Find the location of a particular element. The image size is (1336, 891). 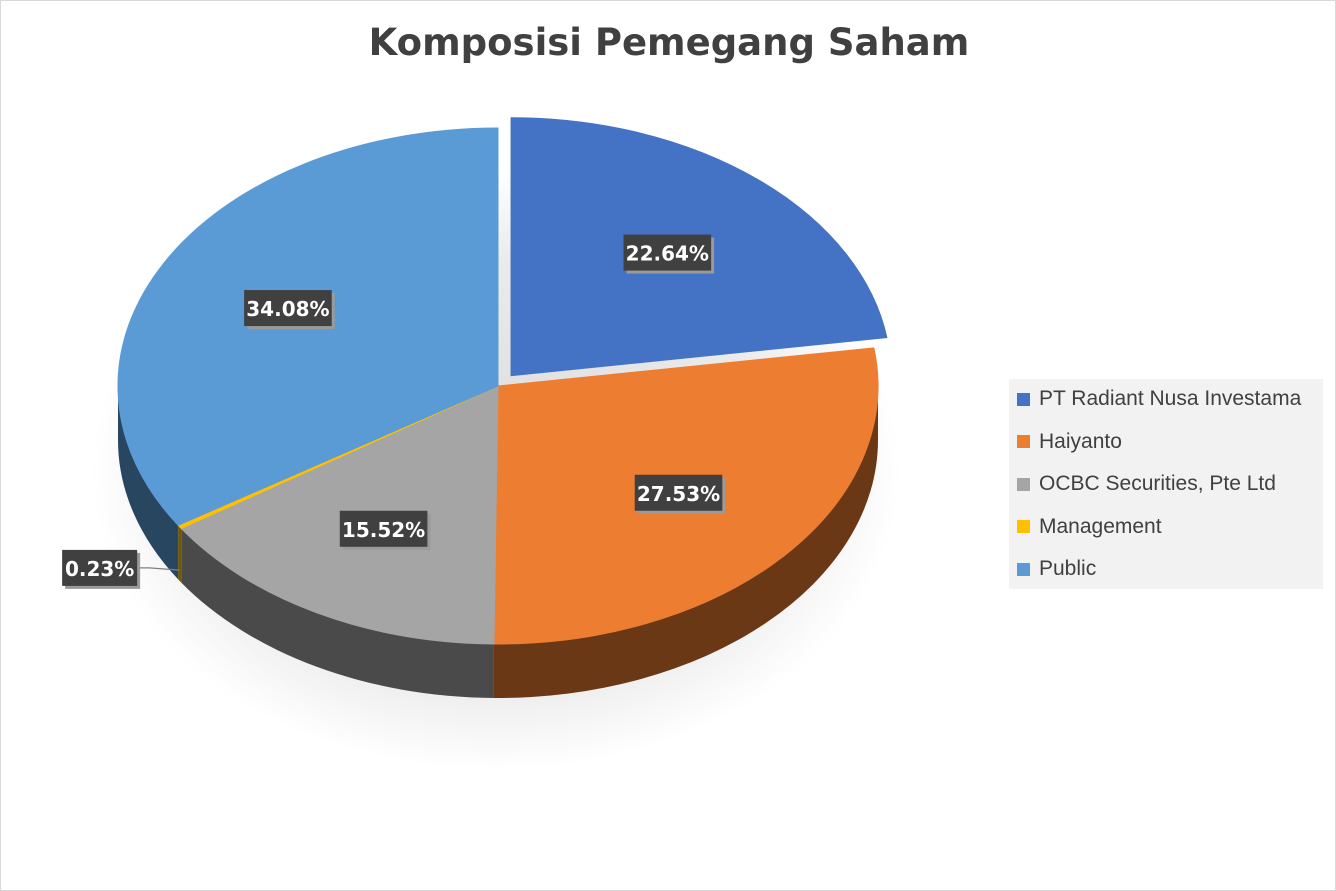

legend-item: PT Radiant Nusa Investama is located at coordinates (1159, 399).